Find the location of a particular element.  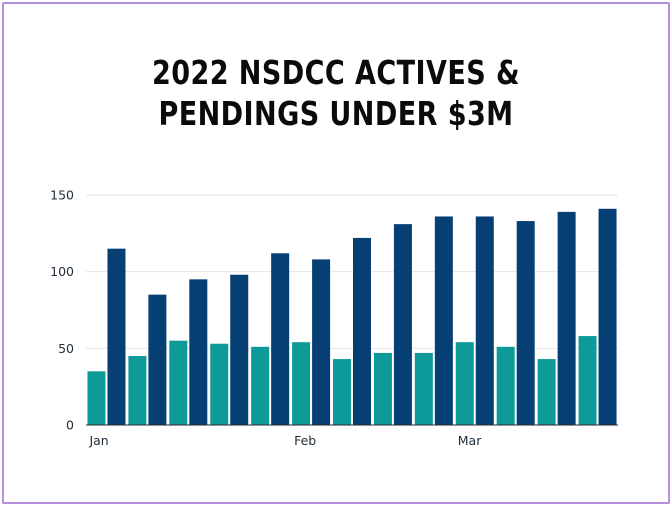

y-tick-label: 0 is located at coordinates (70, 425).